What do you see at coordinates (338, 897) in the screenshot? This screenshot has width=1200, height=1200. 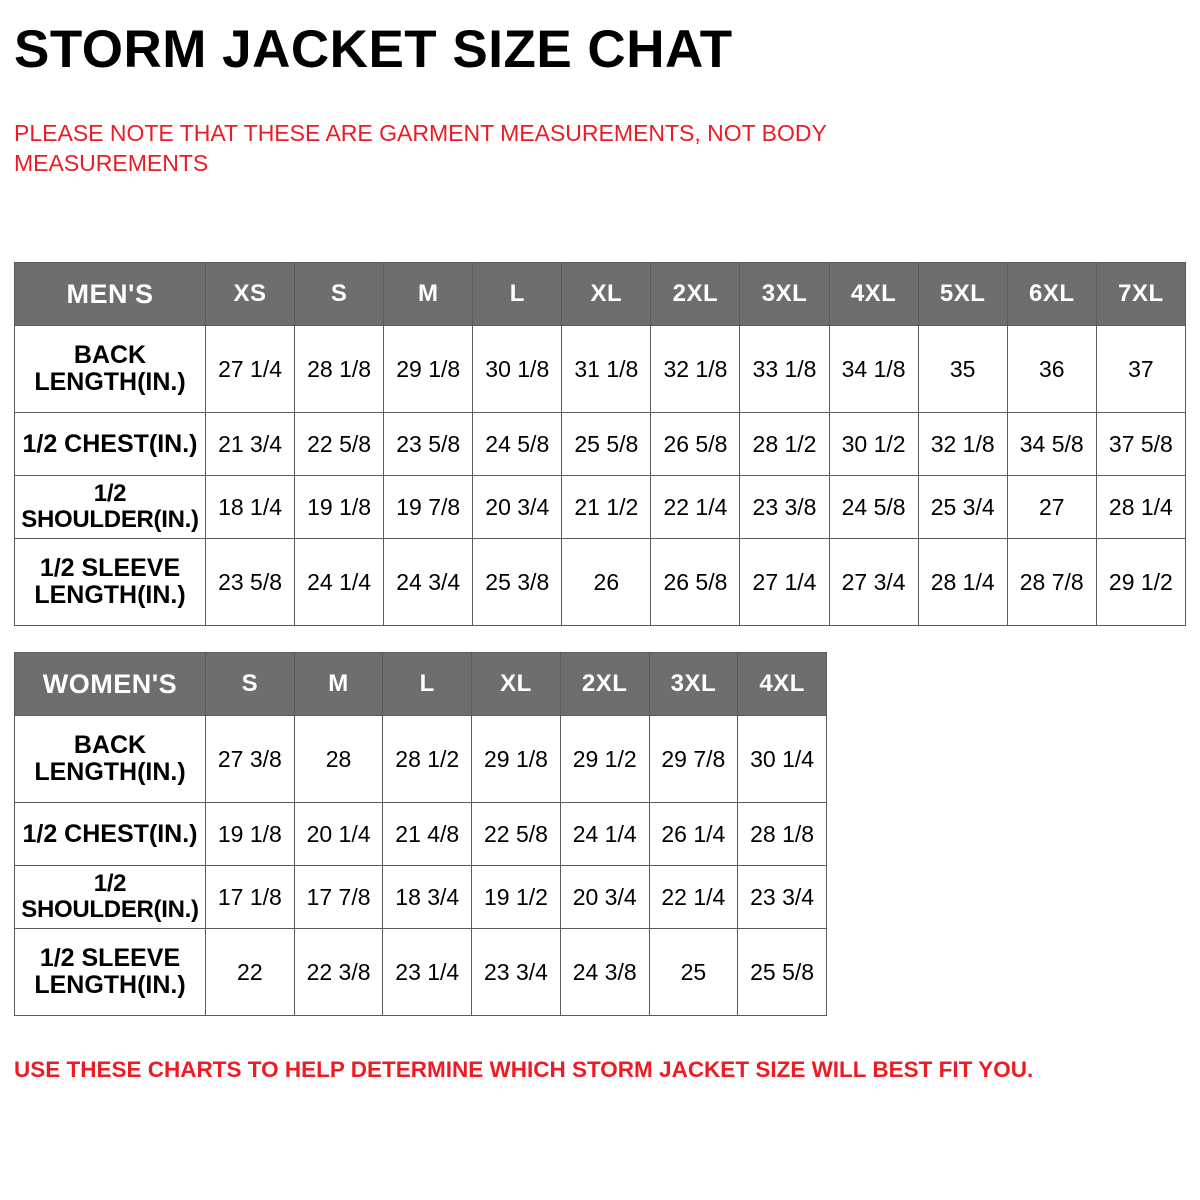 I see `womens-half-shoulder-m: 17 7/8` at bounding box center [338, 897].